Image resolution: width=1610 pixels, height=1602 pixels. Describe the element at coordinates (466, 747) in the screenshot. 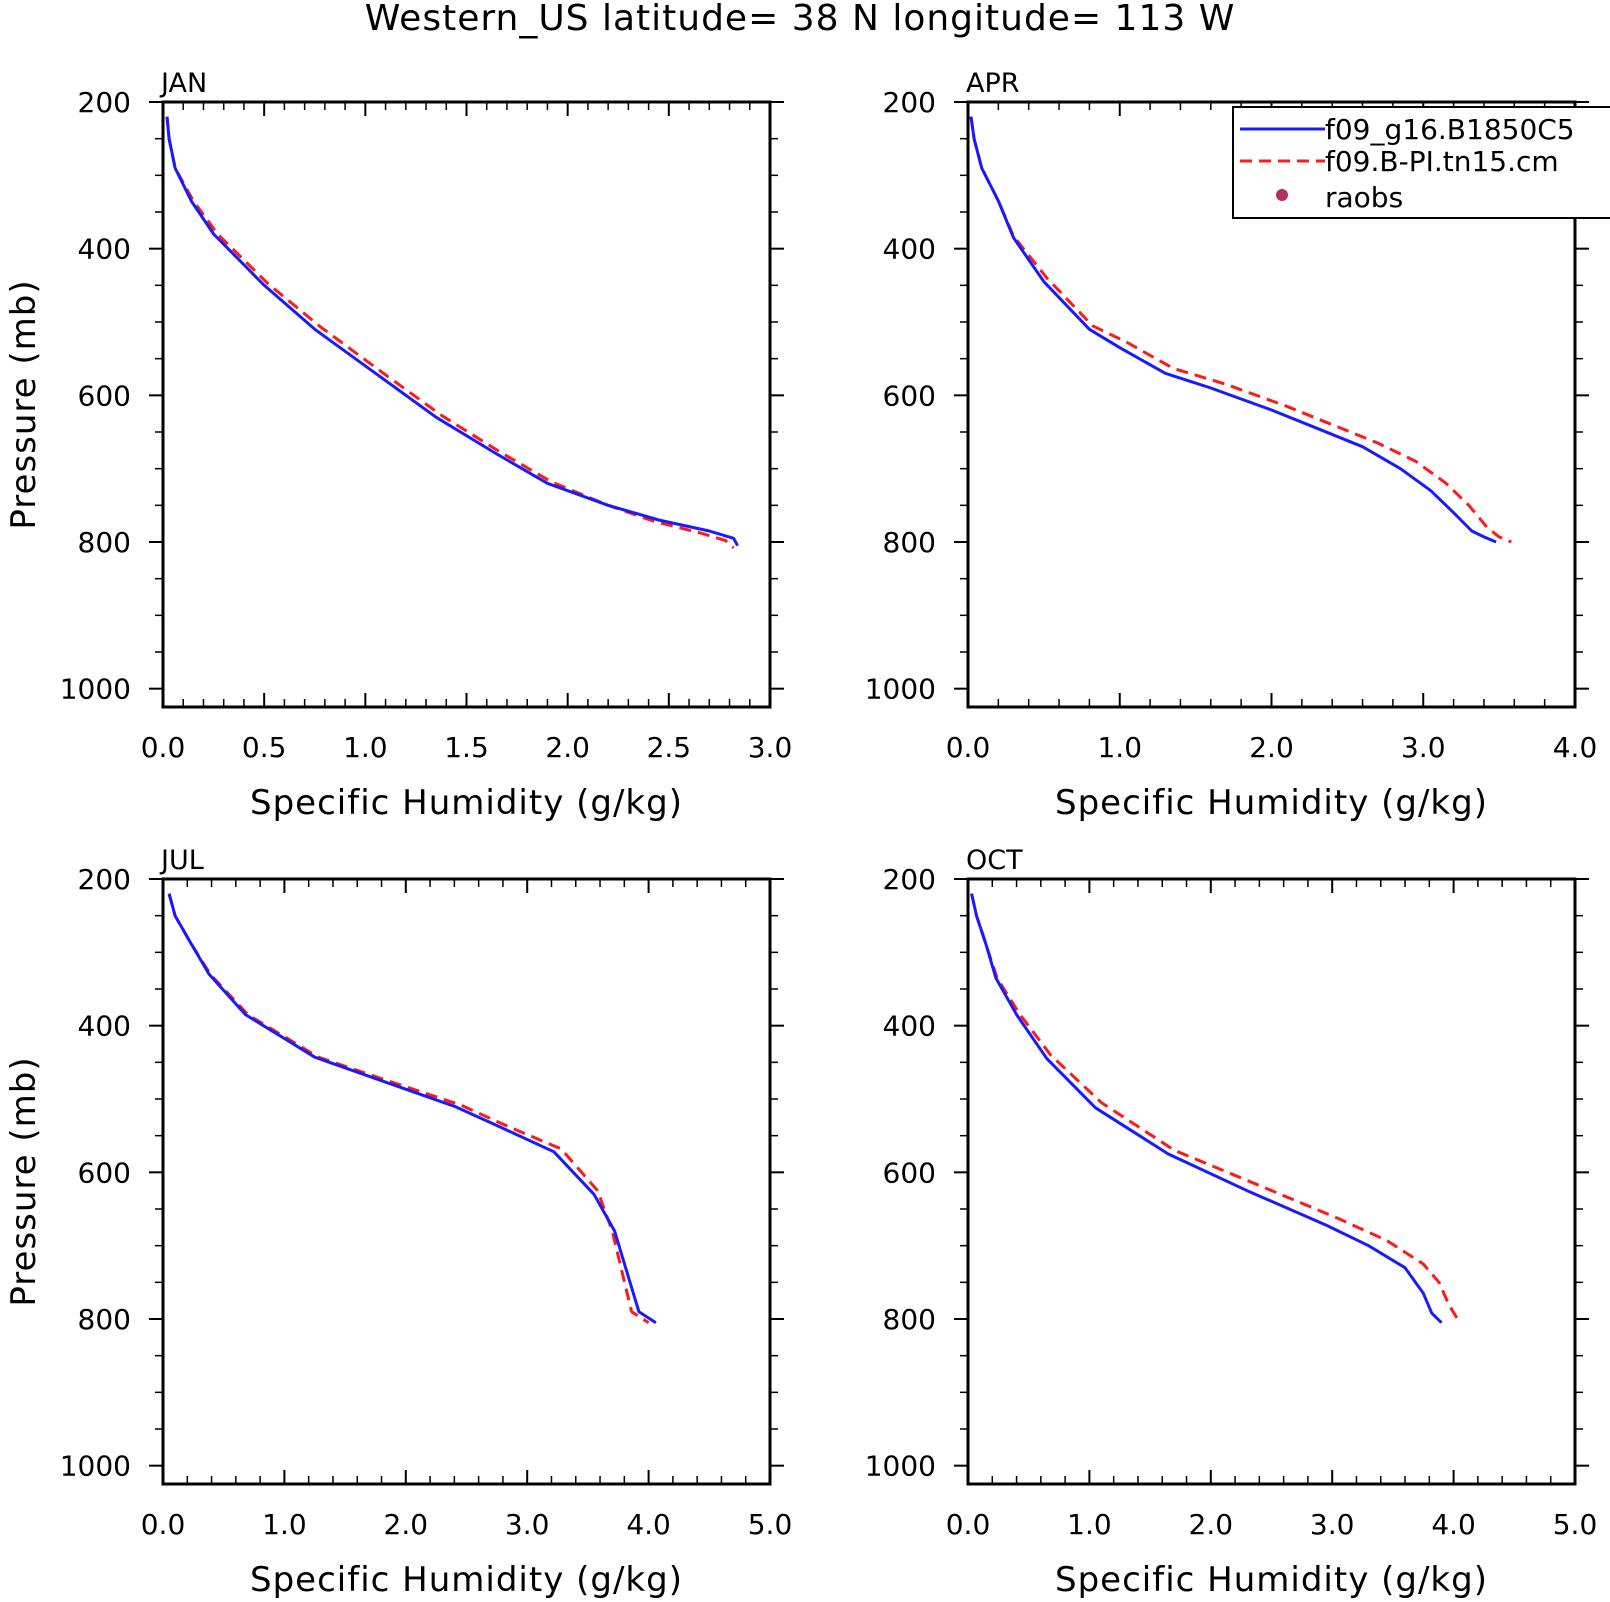

I see `x-tick-label: 1.5` at that location.